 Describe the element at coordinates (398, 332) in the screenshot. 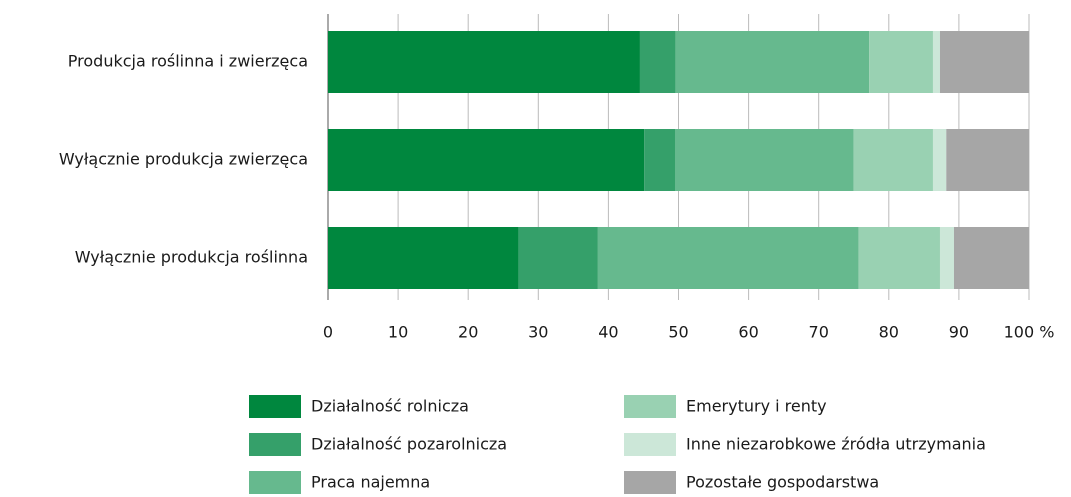

I see `x-tick-label: 10` at that location.